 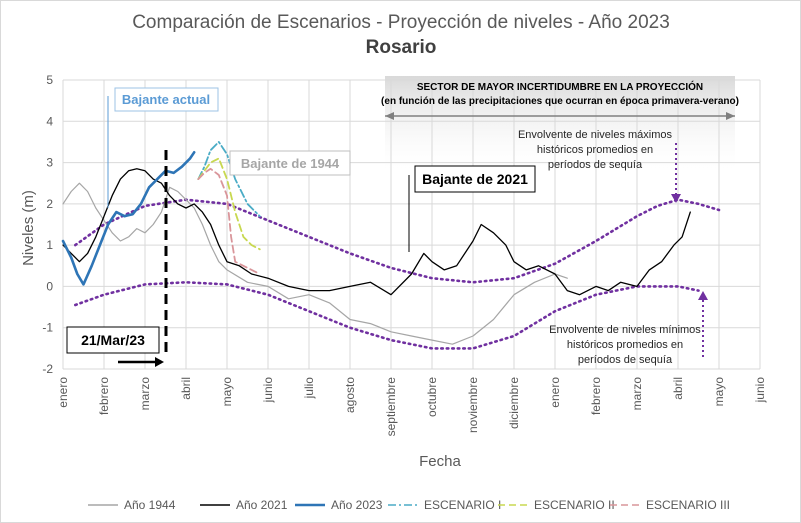 I want to click on x-tick-label: septiembre, so click(x=391, y=407).